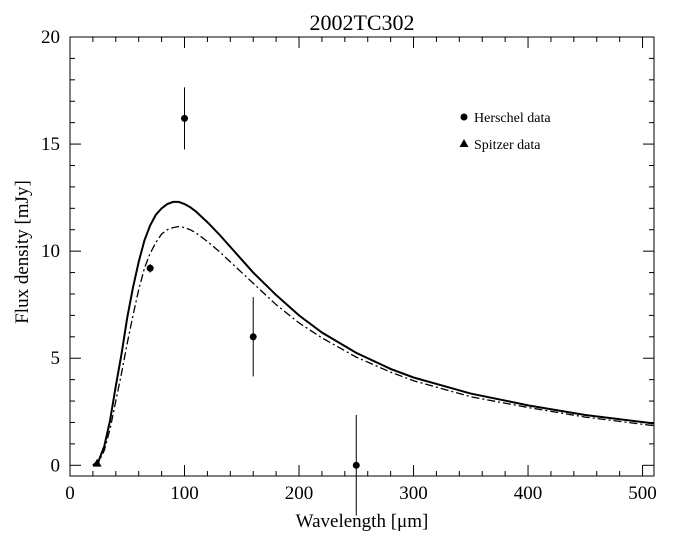 This screenshot has width=680, height=533. What do you see at coordinates (464, 143) in the screenshot?
I see `legend-triangle-icon` at bounding box center [464, 143].